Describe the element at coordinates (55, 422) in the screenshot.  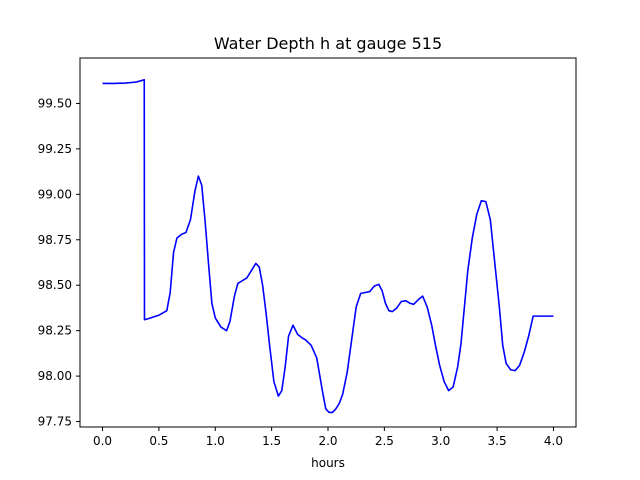
I see `y-tick-label: 97.75` at that location.